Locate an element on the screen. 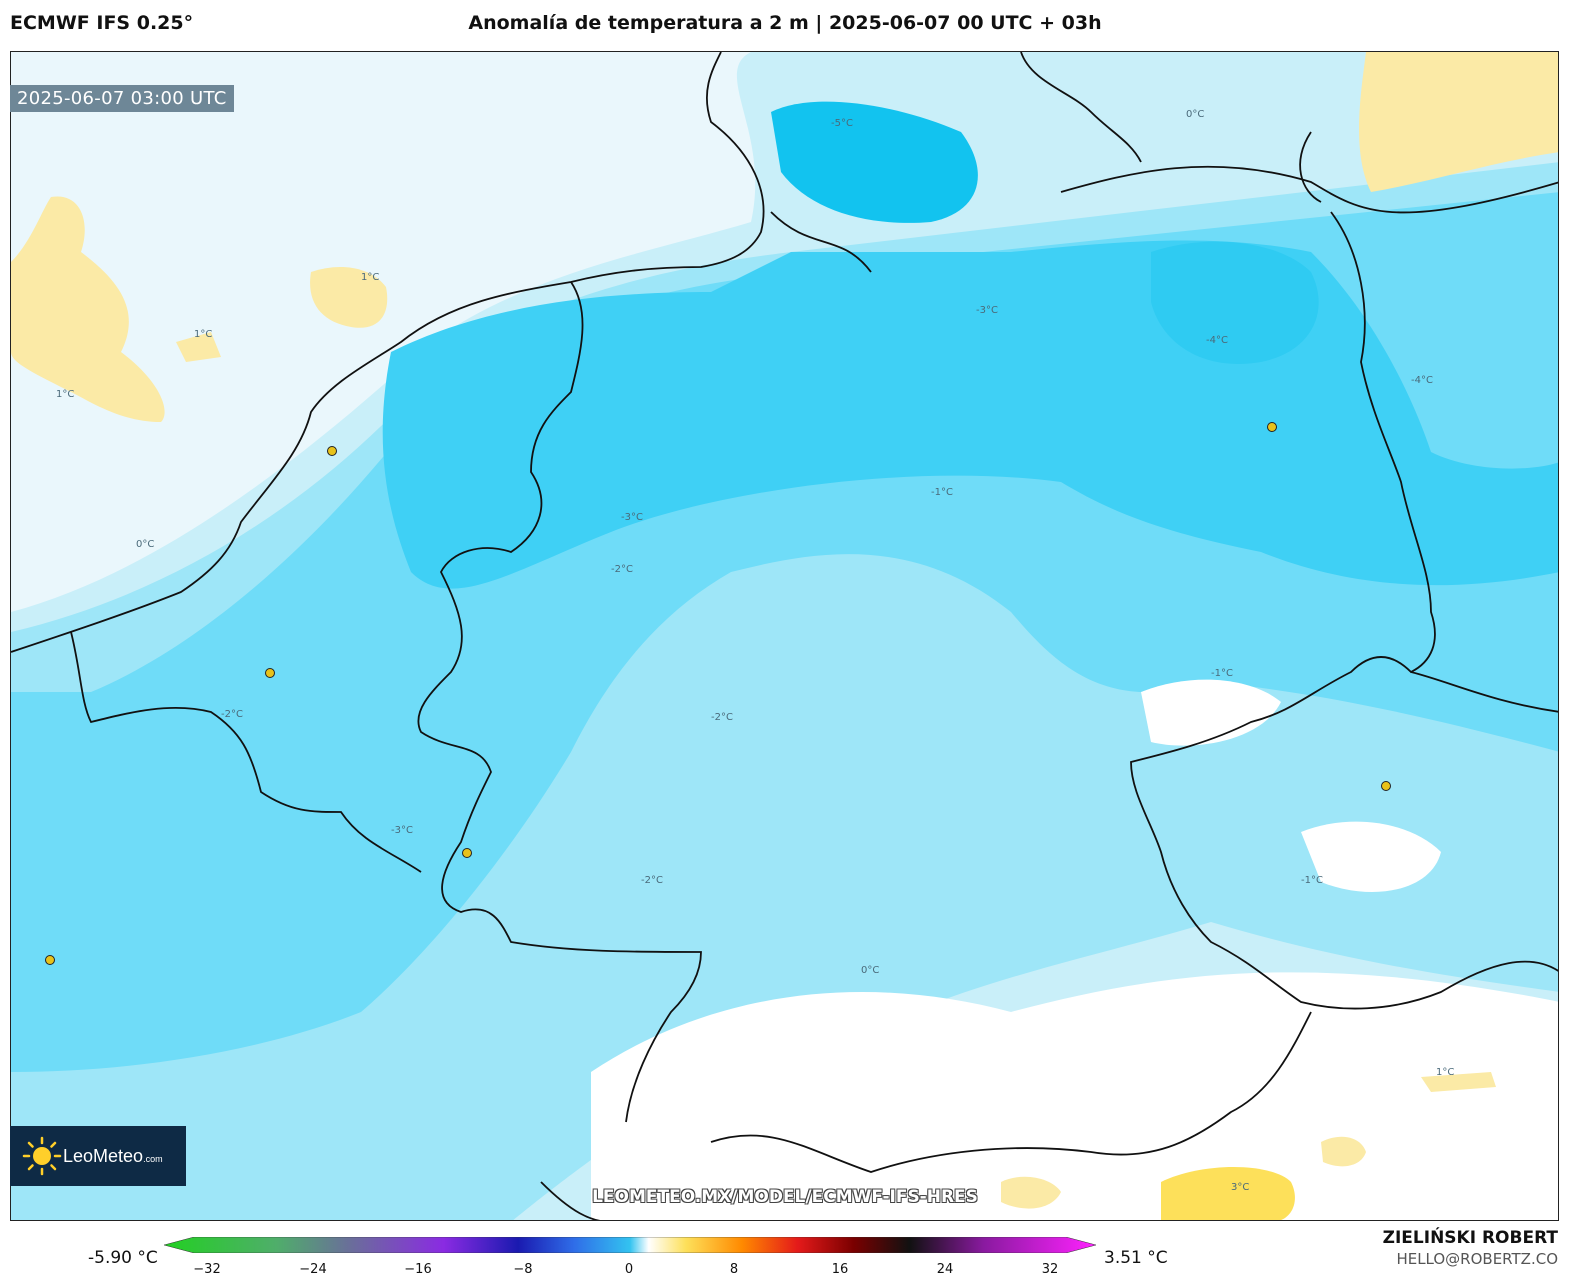  colorbar-tick: −24 is located at coordinates (313, 1269).